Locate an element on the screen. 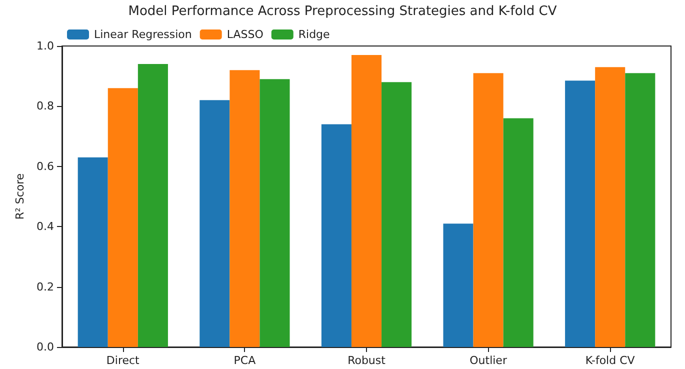  x-tick-label: Outlier is located at coordinates (489, 360).